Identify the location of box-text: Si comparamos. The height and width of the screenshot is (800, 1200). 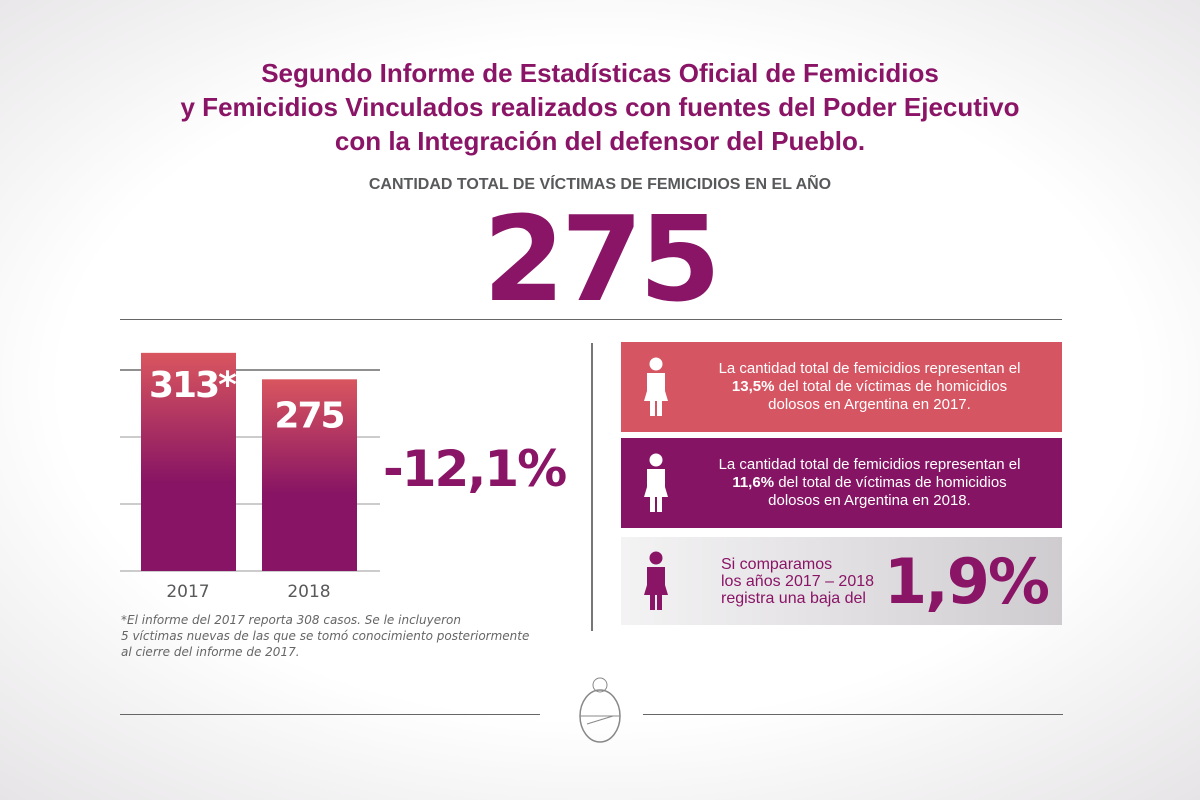
(777, 564).